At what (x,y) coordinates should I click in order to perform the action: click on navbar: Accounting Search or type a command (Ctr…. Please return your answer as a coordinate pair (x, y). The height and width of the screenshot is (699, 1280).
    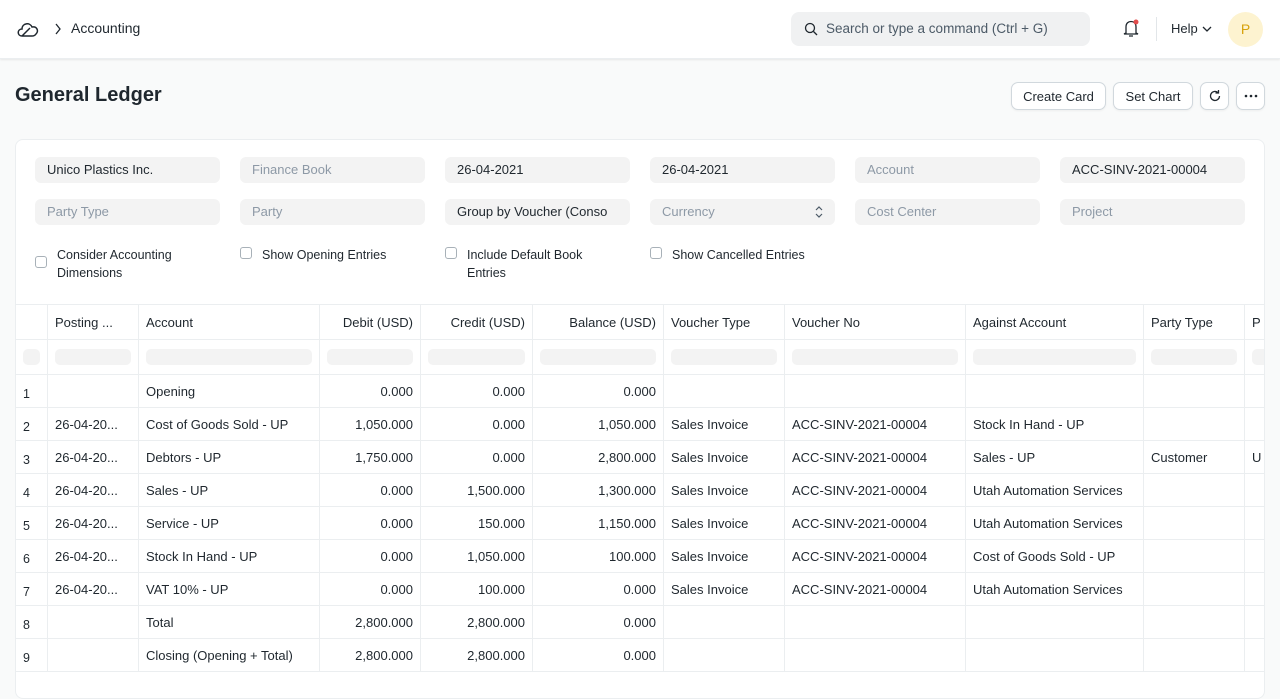
    Looking at the image, I should click on (640, 29).